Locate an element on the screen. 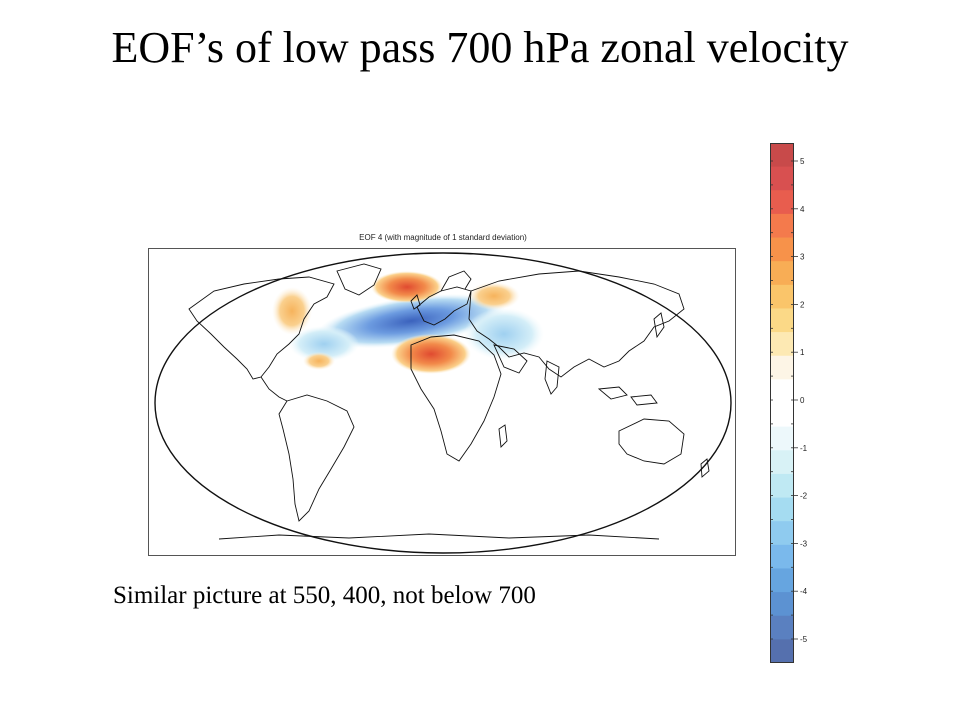 Image resolution: width=960 pixels, height=720 pixels. colorbar-tick-label: -1 is located at coordinates (804, 448).